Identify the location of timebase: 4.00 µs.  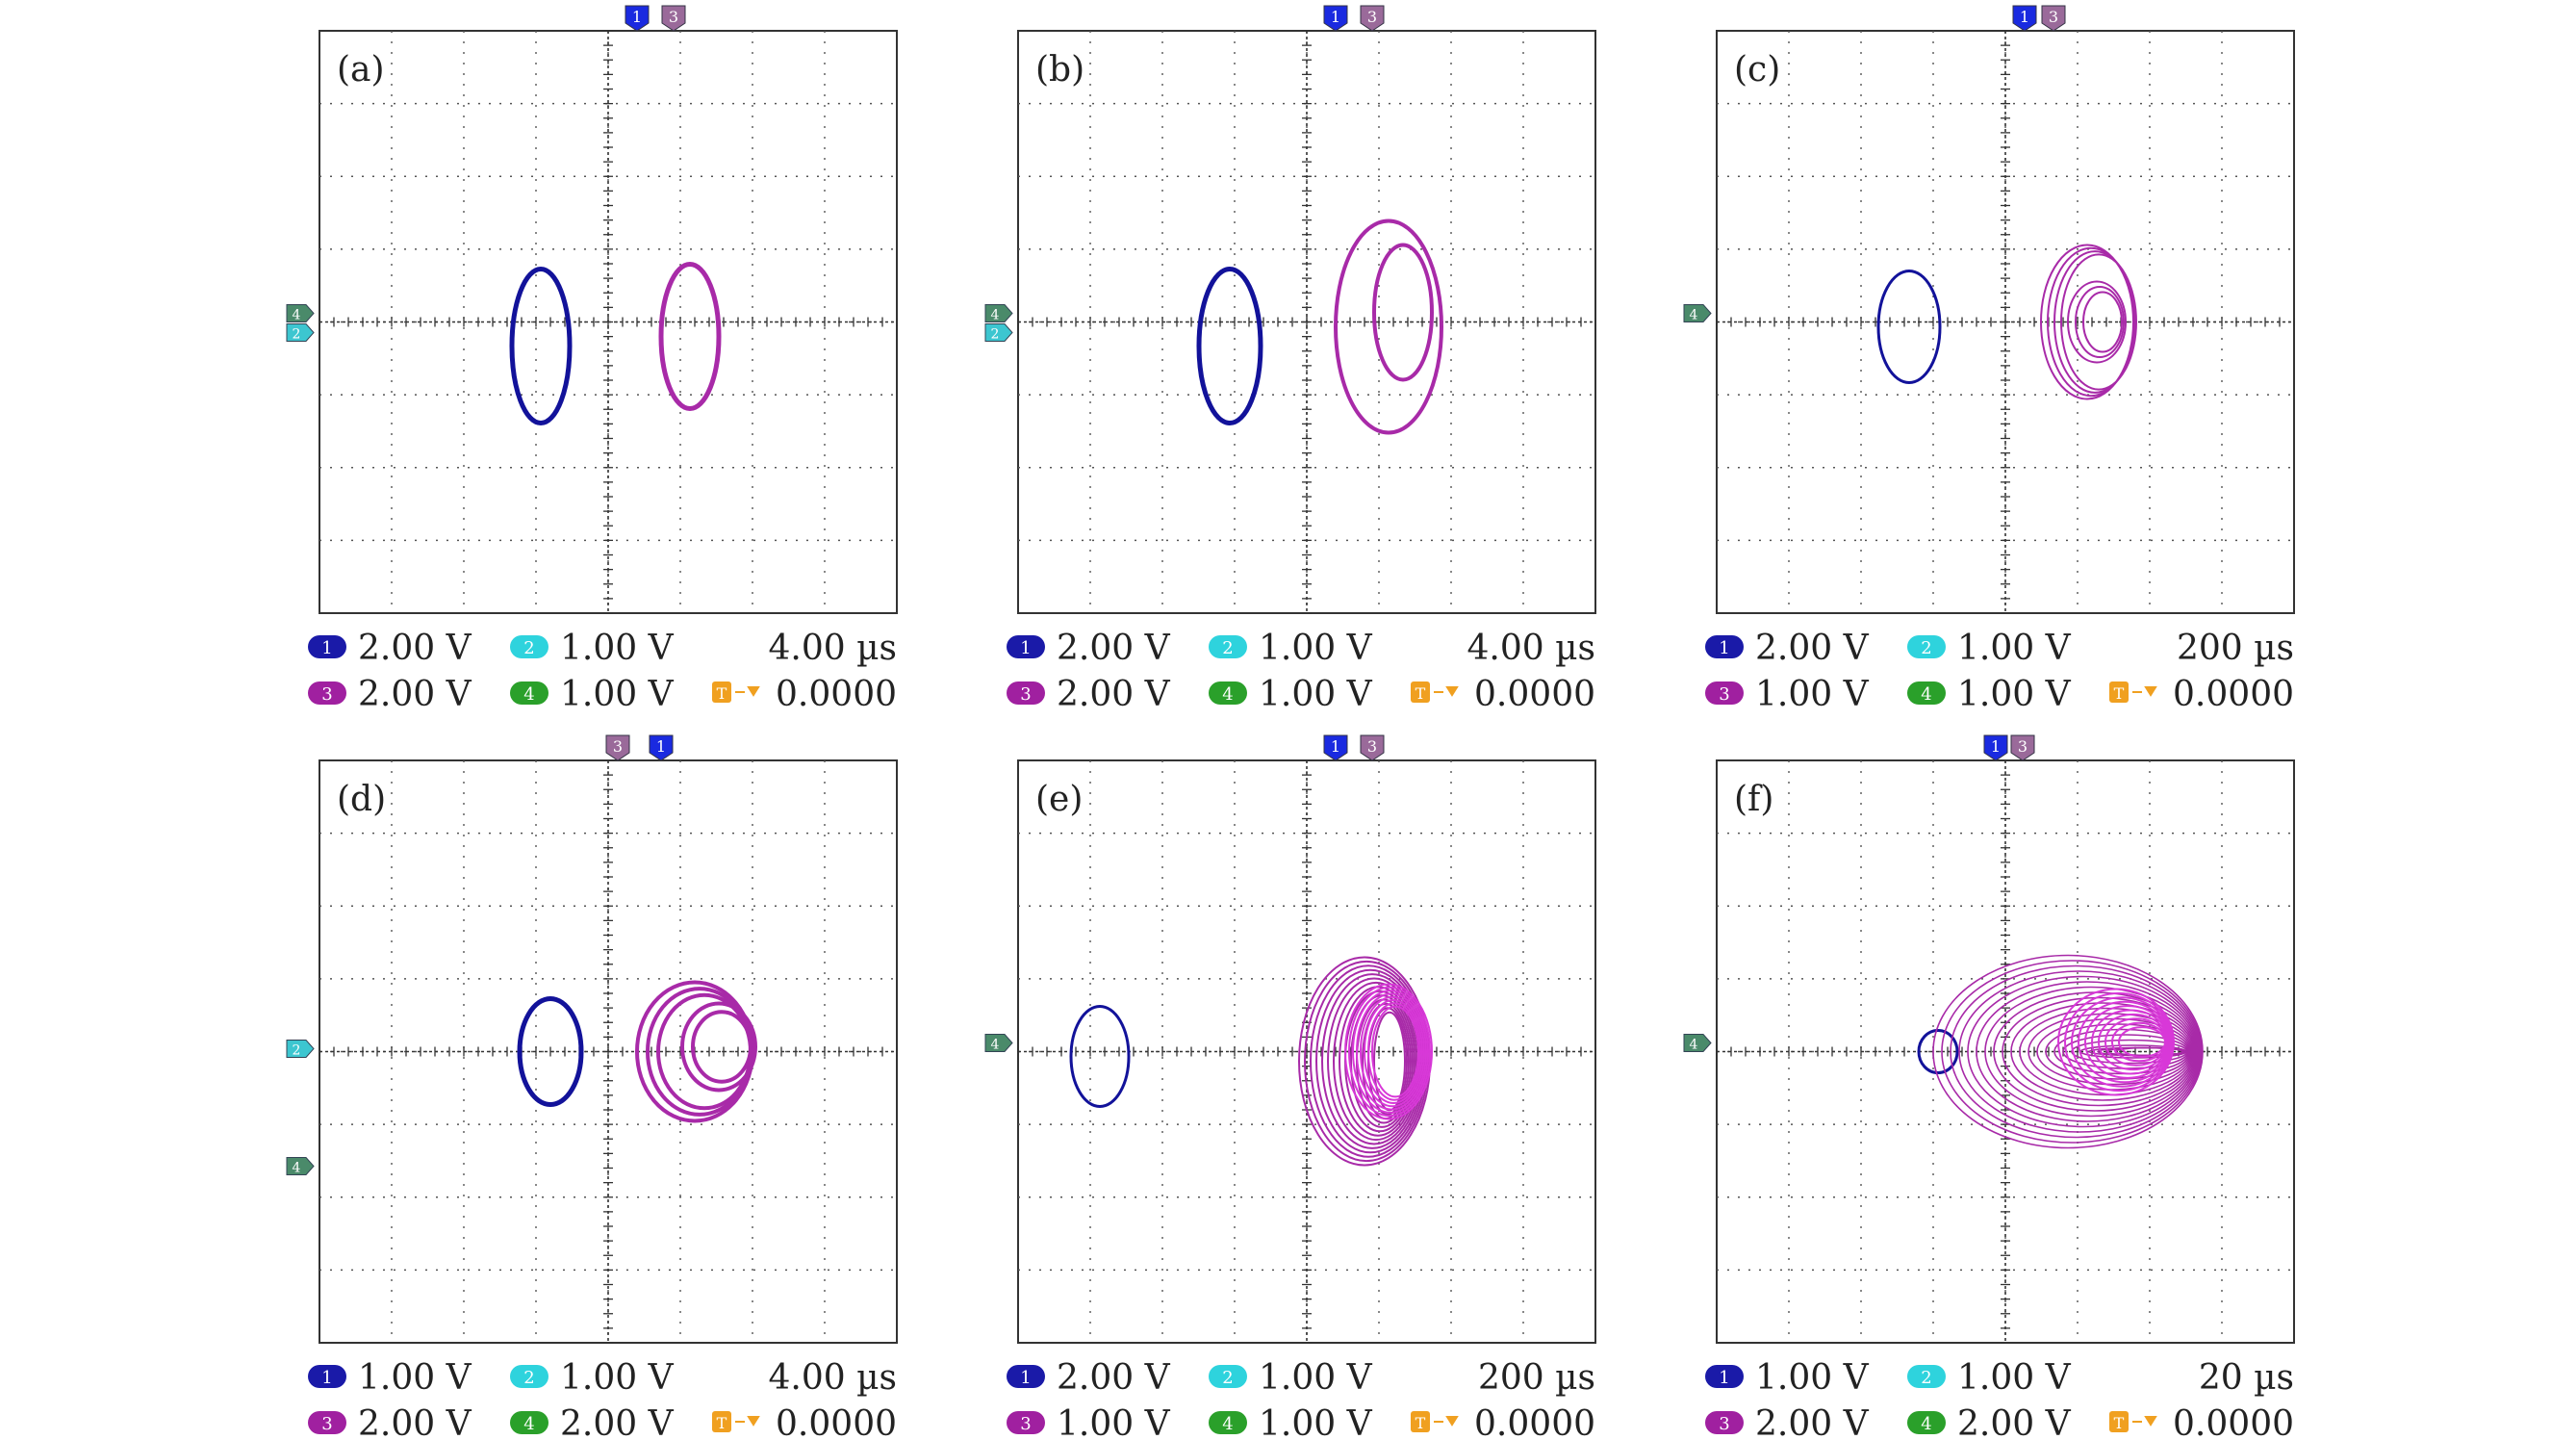
(833, 649).